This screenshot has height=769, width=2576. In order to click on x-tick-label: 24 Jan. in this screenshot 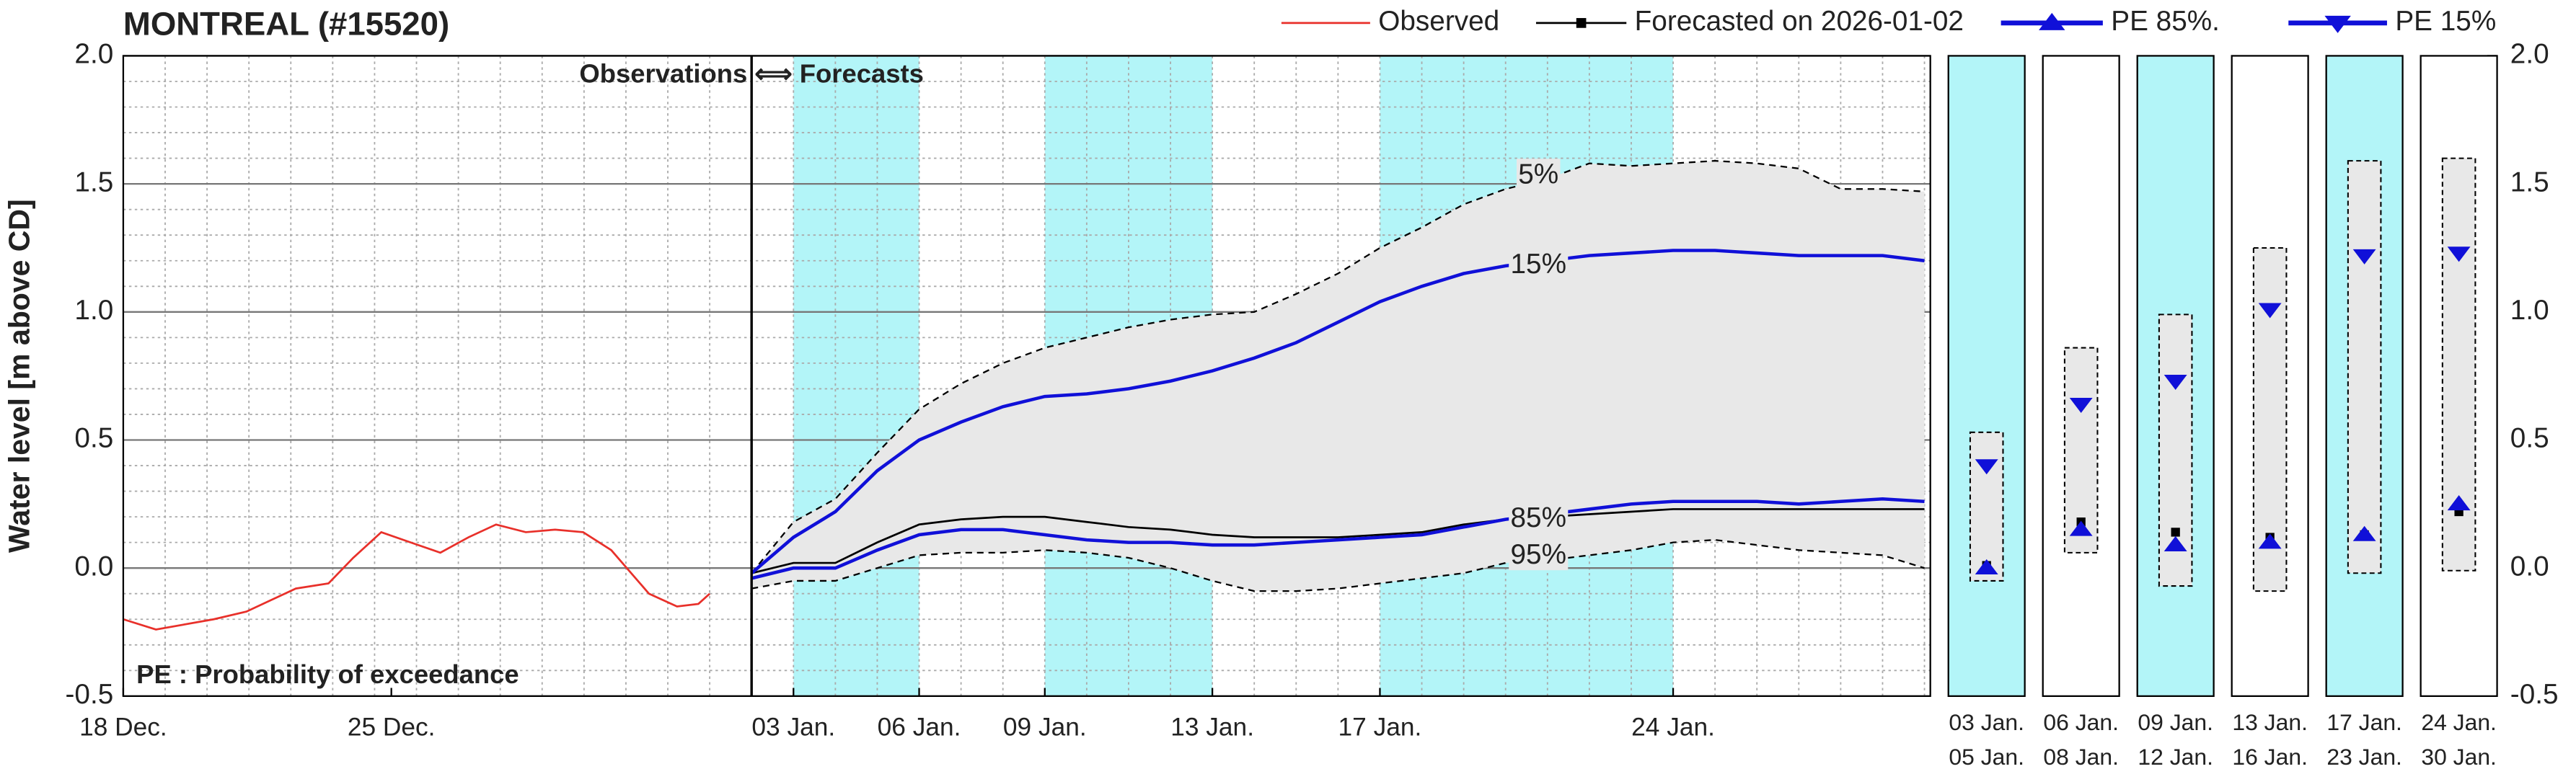, I will do `click(1673, 728)`.